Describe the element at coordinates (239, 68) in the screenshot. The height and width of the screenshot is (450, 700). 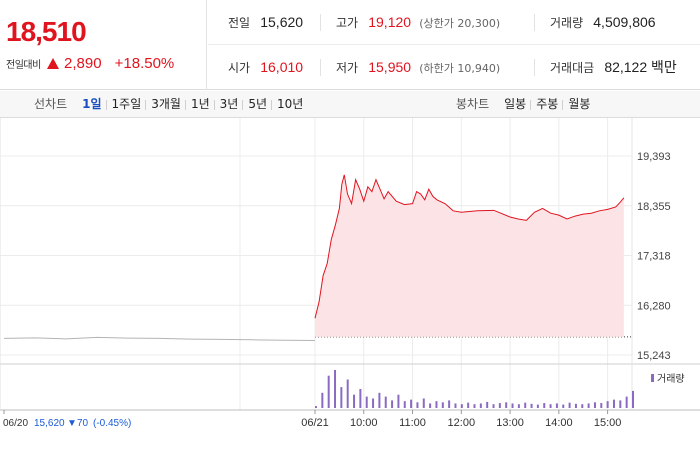
I see `stat-label: 시가` at that location.